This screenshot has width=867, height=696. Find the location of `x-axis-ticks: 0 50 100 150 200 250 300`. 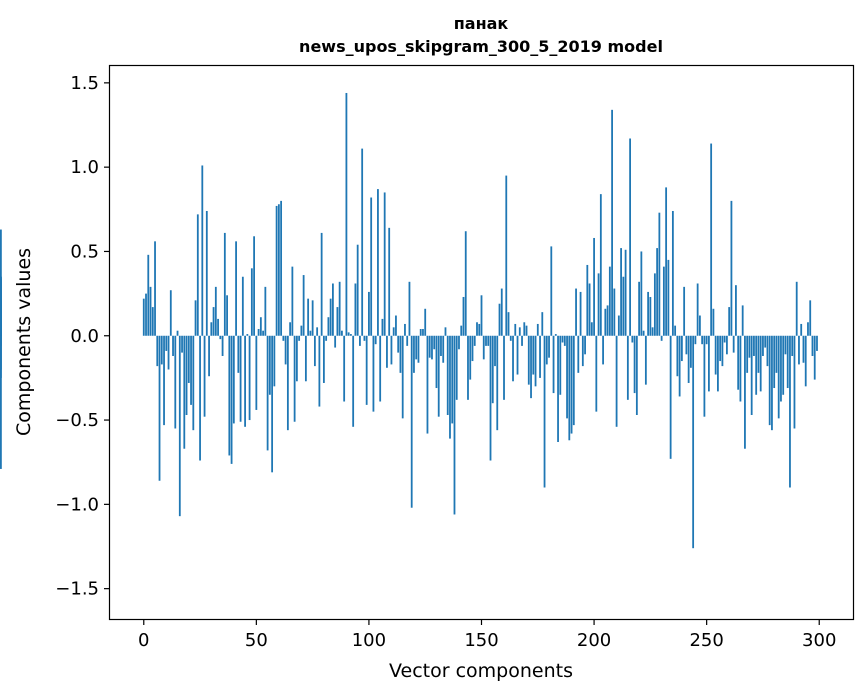

x-axis-ticks: 0 50 100 150 200 250 300 is located at coordinates (487, 635).